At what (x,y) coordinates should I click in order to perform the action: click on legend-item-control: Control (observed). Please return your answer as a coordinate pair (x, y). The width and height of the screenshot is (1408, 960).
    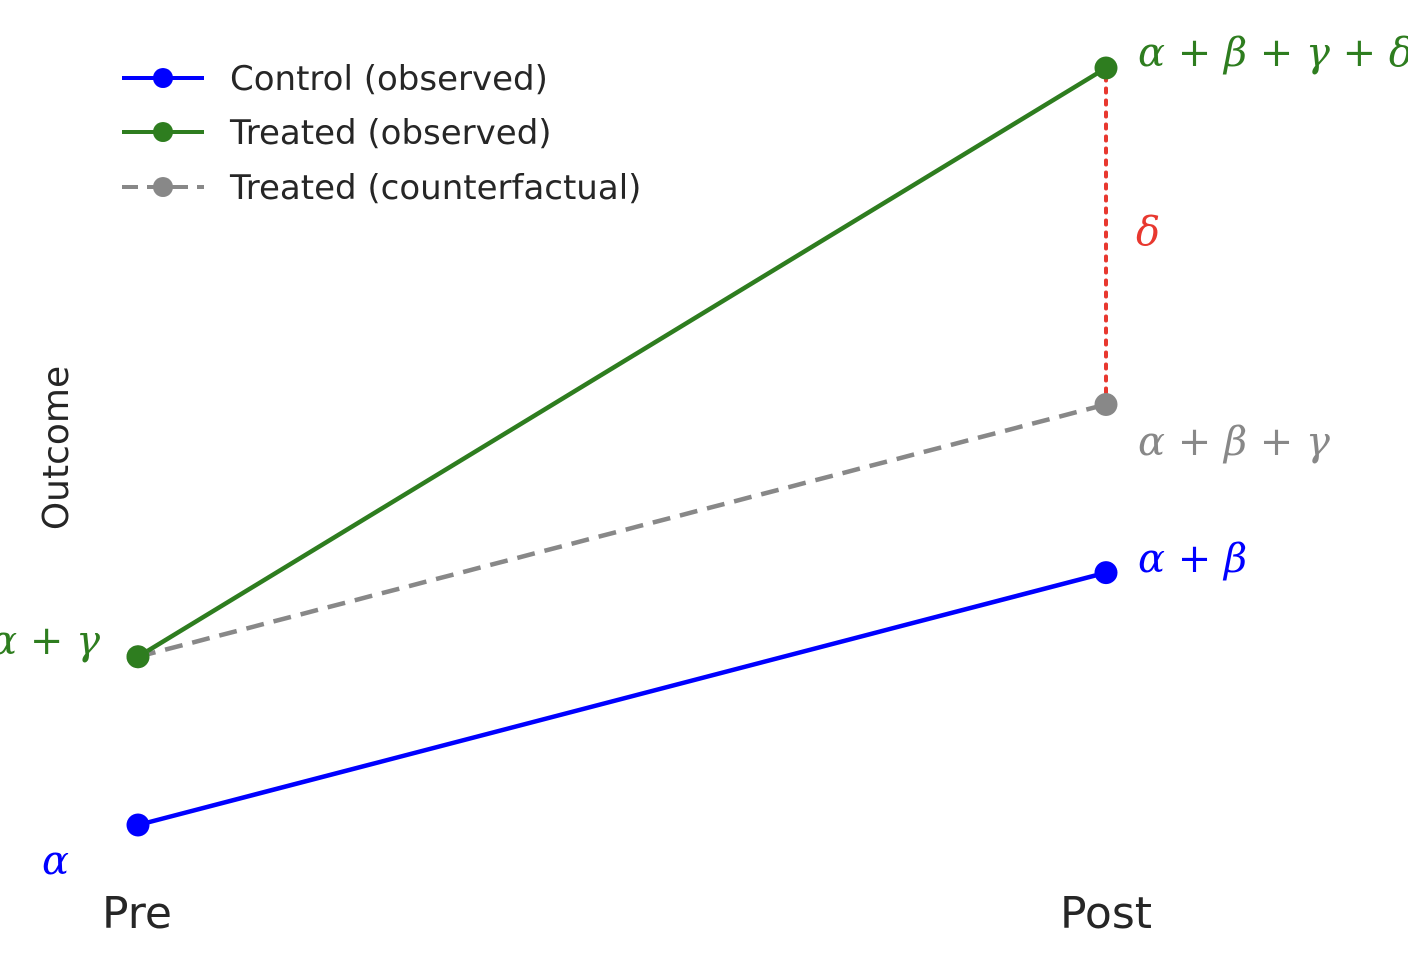
    Looking at the image, I should click on (335, 79).